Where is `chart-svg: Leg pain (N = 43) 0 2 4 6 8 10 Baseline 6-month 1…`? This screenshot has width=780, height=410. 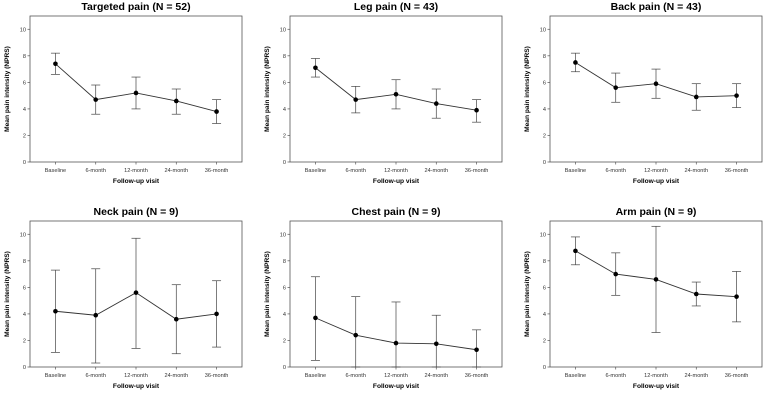
chart-svg: Leg pain (N = 43) 0 2 4 6 8 10 Baseline 6-month 1… is located at coordinates (383, 93).